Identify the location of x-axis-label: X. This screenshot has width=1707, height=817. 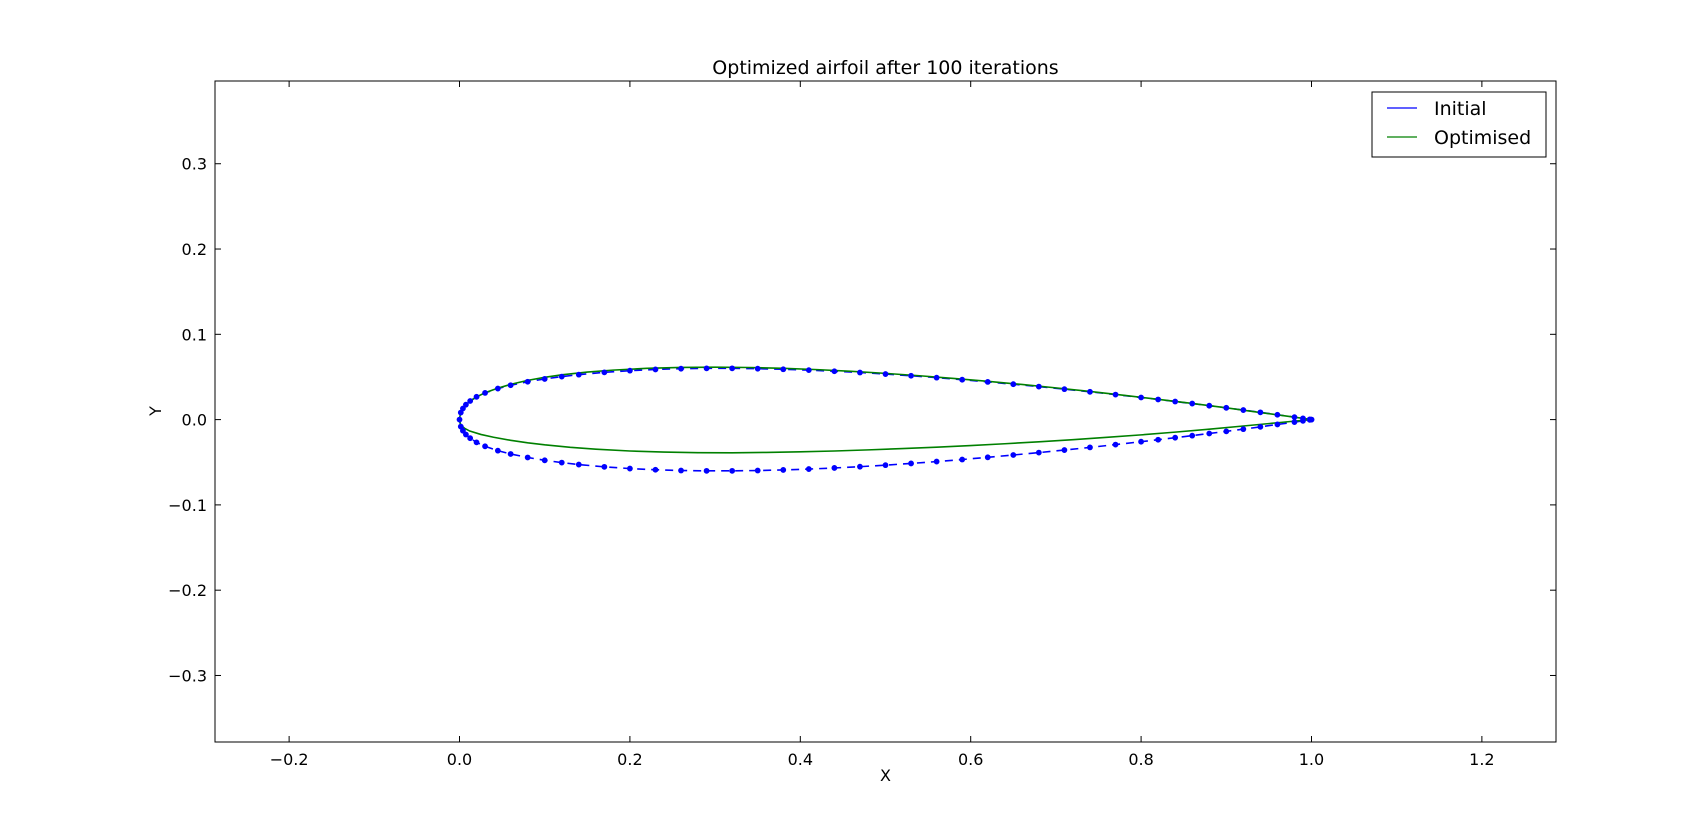
(885, 775).